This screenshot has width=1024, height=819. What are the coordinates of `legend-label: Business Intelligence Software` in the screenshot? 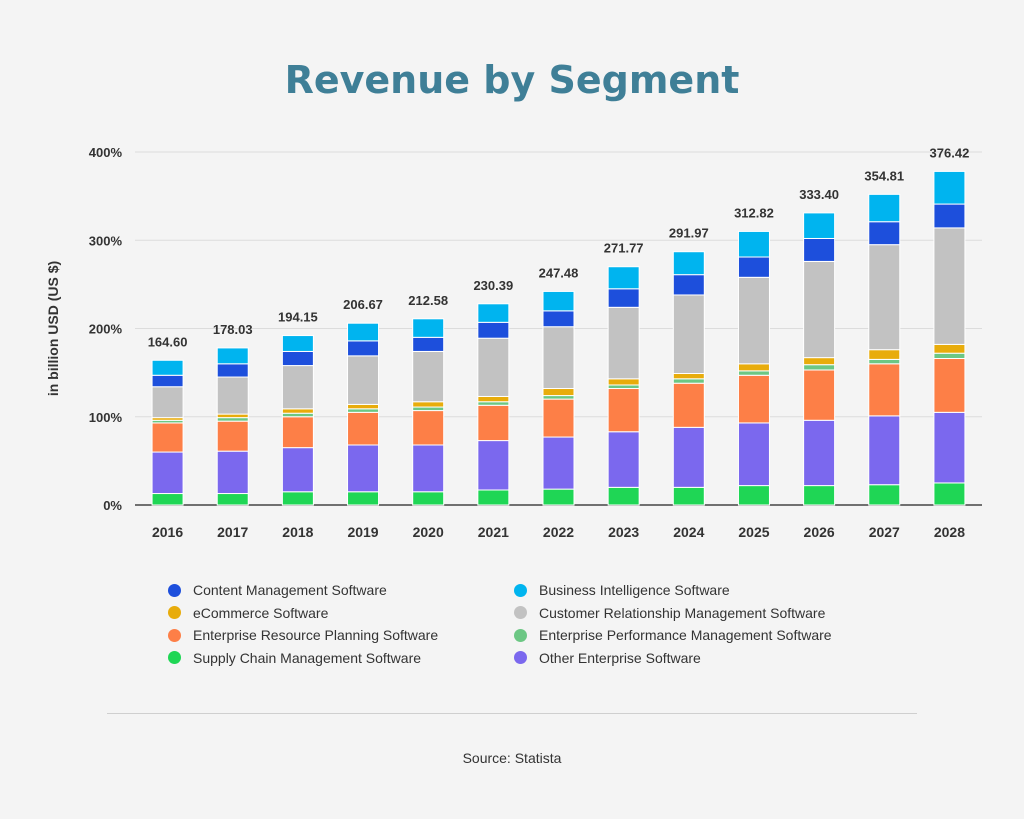 It's located at (634, 590).